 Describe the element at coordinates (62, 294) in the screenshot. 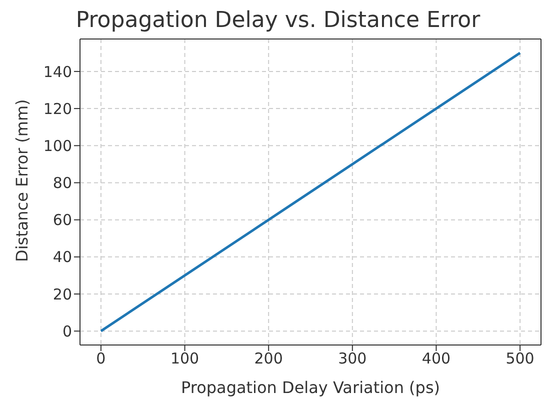

I see `y-tick-label: 20` at that location.